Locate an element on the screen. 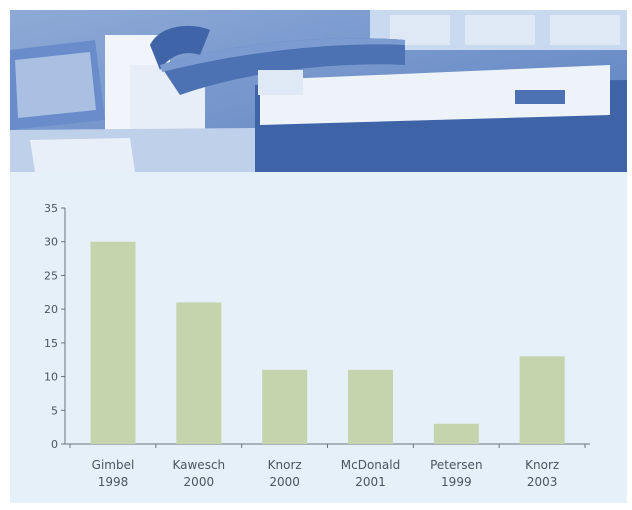  x-tick-label: 1998 is located at coordinates (113, 482).